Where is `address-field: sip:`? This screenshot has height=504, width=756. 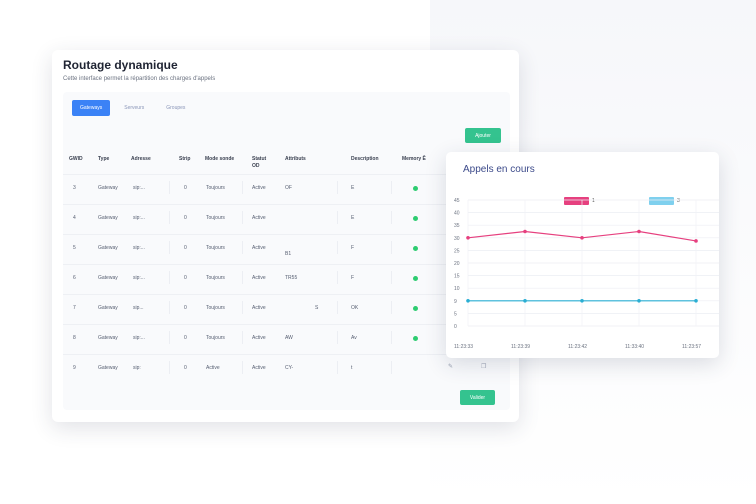
address-field: sip: is located at coordinates (149, 367).